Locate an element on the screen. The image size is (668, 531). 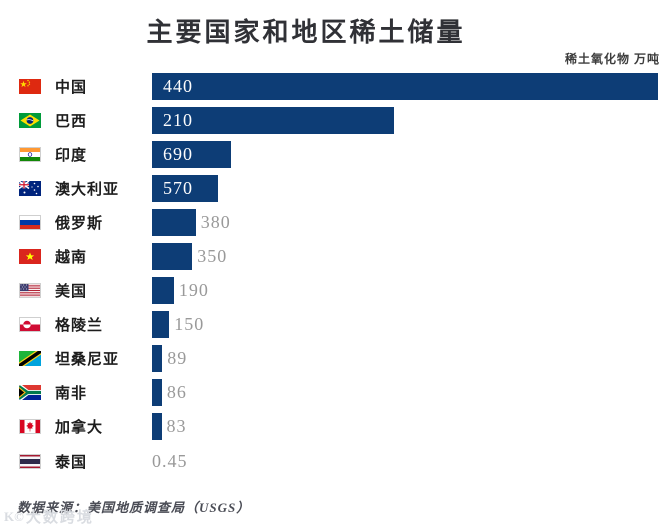
watermark-text: 大数跨境 is located at coordinates (59, 518).